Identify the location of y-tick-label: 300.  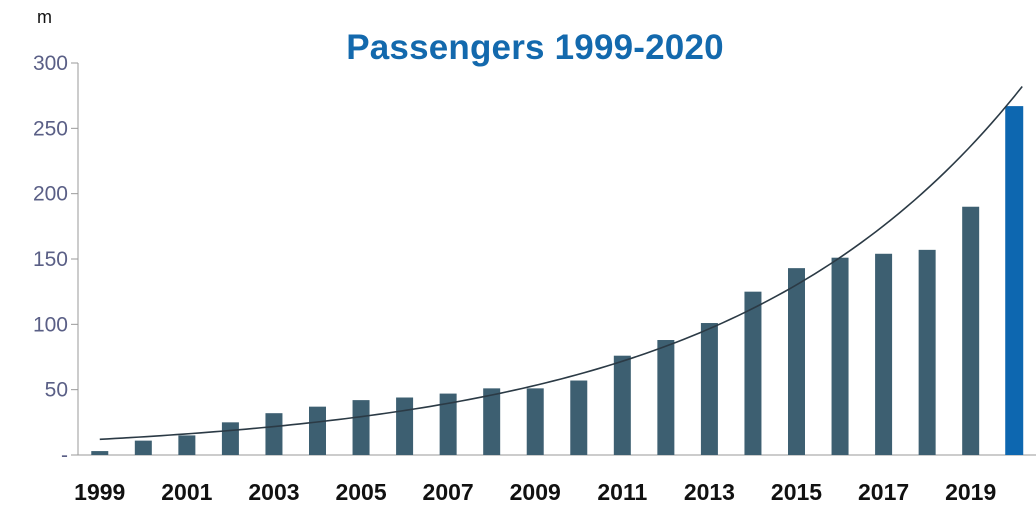
(50, 63).